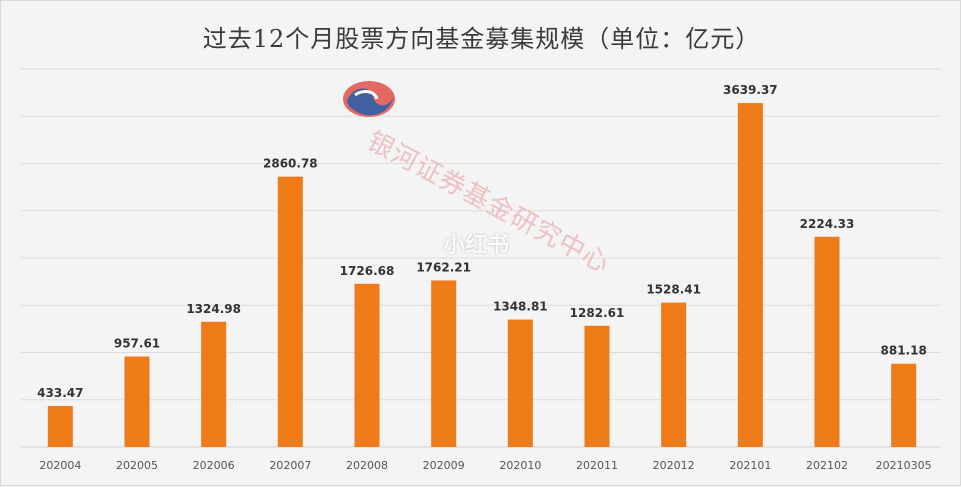  I want to click on data-label-202101: 3639.37, so click(750, 90).